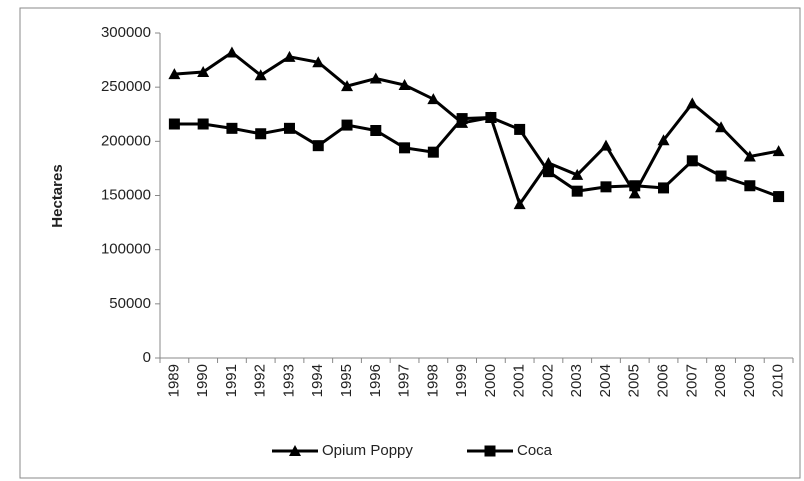 Image resolution: width=804 pixels, height=481 pixels. Describe the element at coordinates (634, 380) in the screenshot. I see `x-tick-label: 2005` at that location.